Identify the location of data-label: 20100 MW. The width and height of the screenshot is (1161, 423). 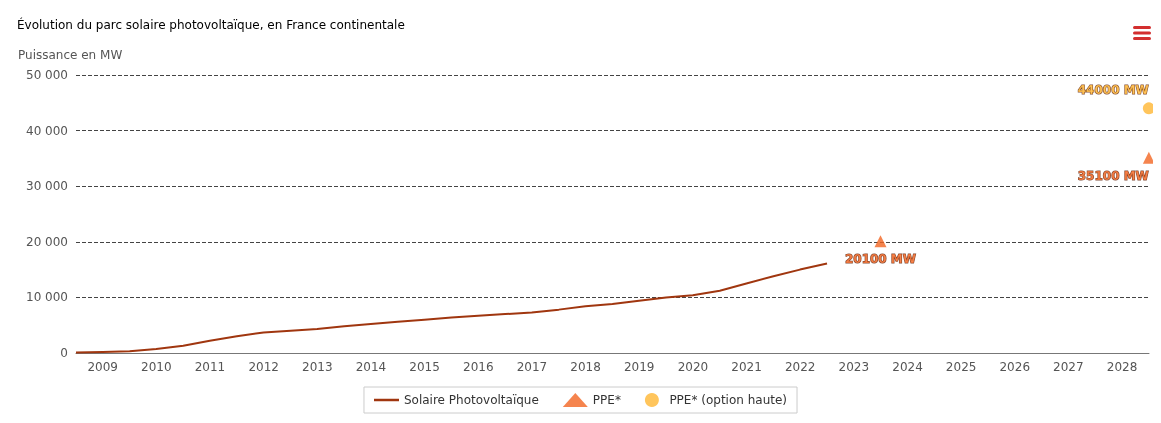
(880, 259).